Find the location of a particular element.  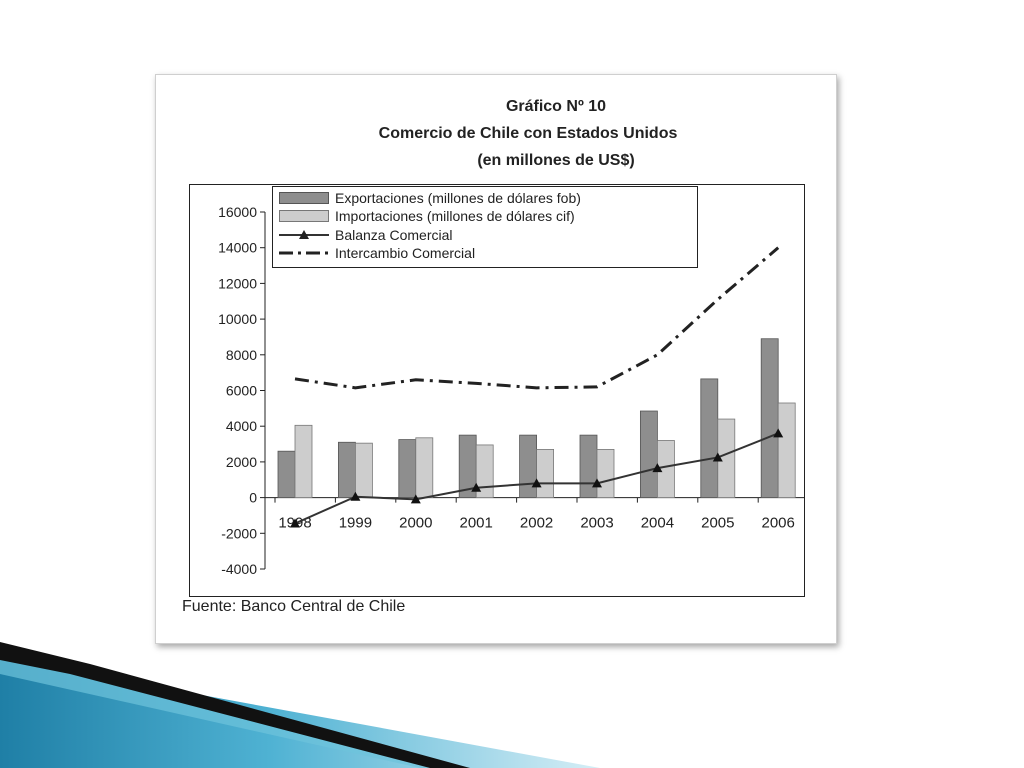

y-tick-label: 12000 is located at coordinates (237, 283).